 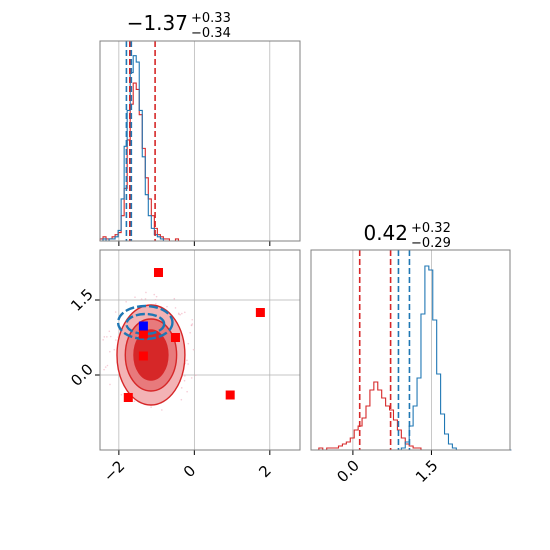 I want to click on bottom-right-hist-tick-label-x: 1.5, so click(x=427, y=471).